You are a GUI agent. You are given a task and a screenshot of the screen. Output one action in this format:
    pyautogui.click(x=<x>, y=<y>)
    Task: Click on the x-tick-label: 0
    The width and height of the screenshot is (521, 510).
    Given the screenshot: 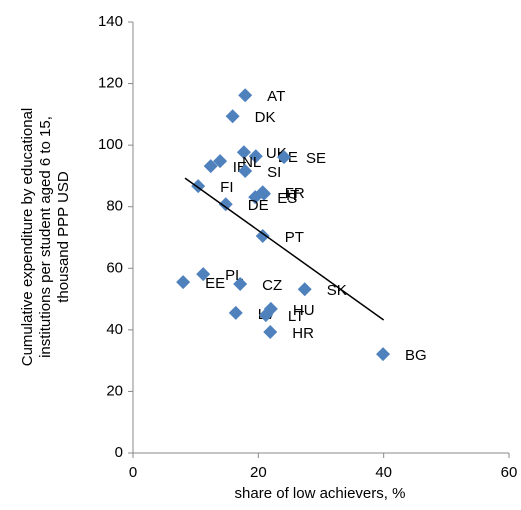 What is the action you would take?
    pyautogui.click(x=133, y=472)
    